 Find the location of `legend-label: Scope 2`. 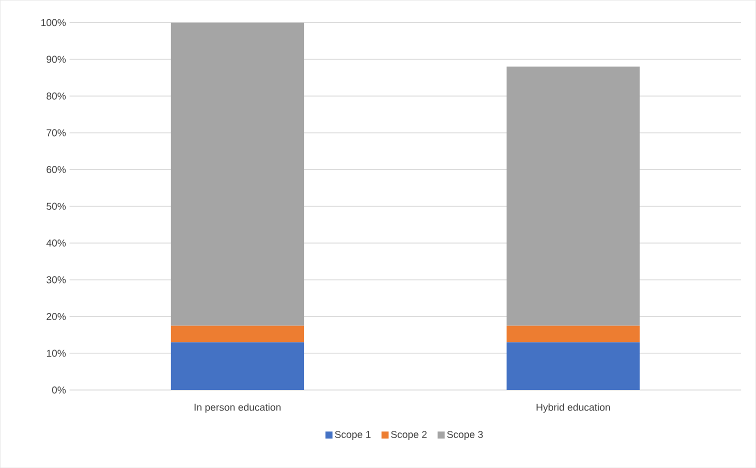

legend-label: Scope 2 is located at coordinates (409, 435).